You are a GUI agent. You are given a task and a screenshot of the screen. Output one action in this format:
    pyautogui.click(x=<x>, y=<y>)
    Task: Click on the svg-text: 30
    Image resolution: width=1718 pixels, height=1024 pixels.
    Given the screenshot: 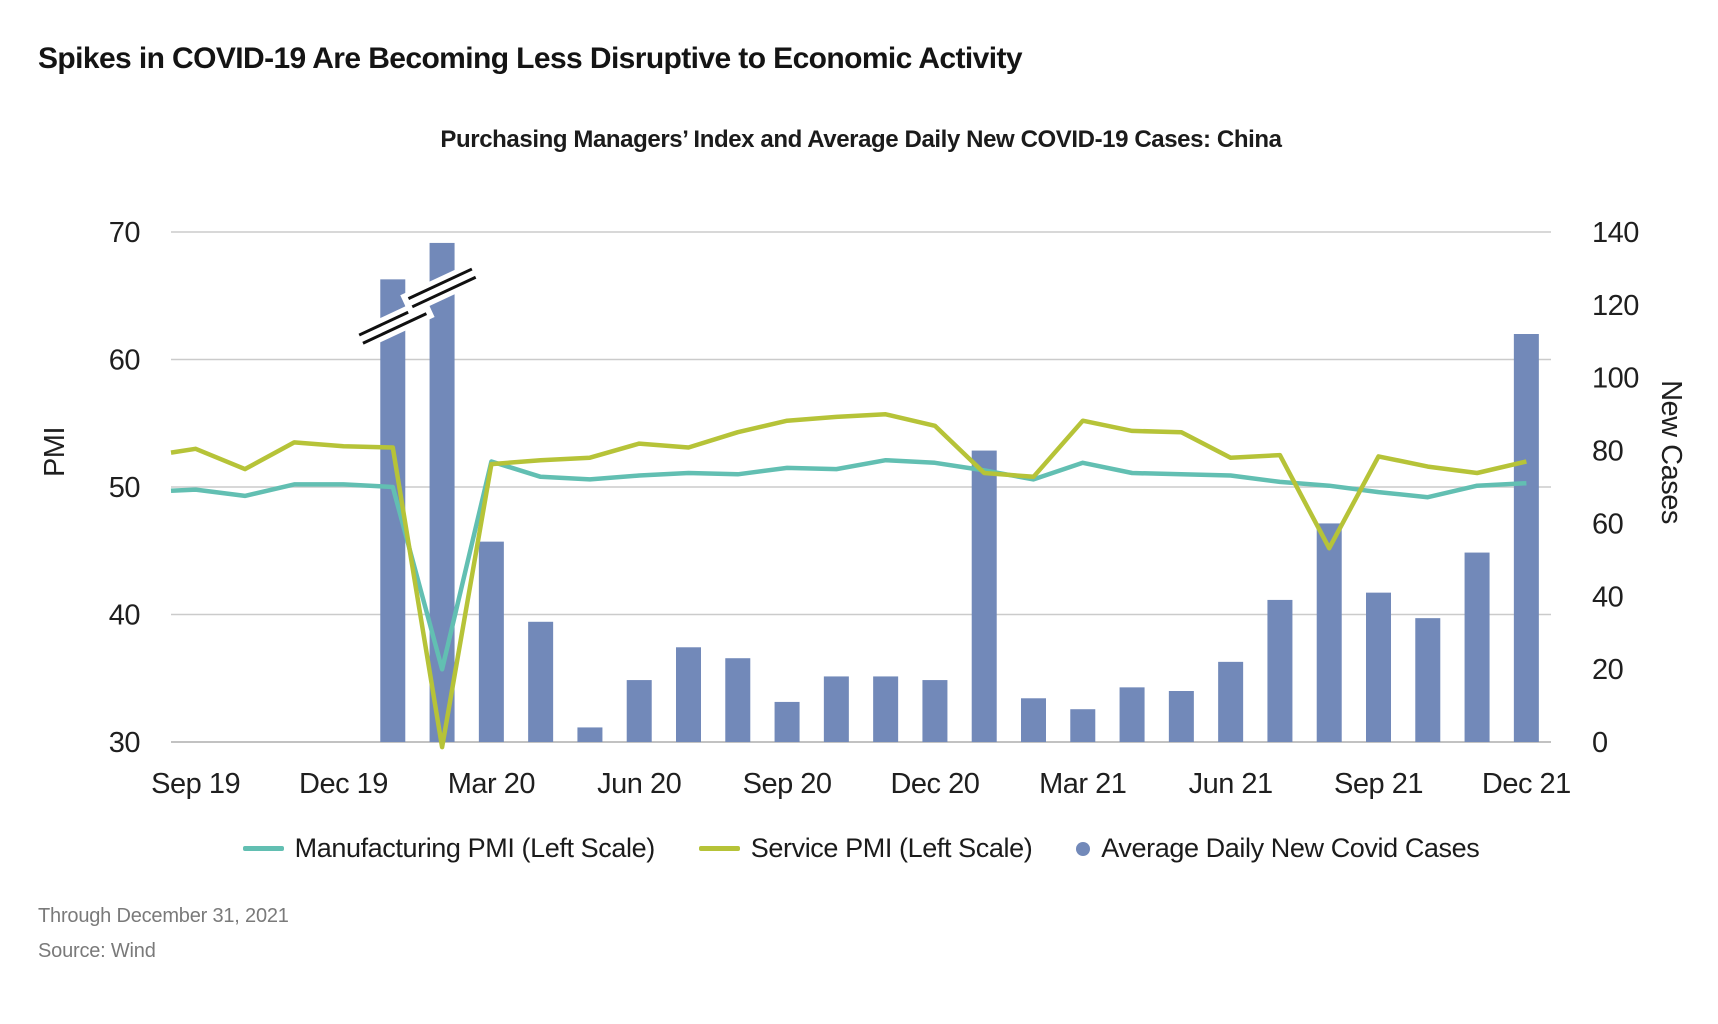 What is the action you would take?
    pyautogui.click(x=124, y=743)
    